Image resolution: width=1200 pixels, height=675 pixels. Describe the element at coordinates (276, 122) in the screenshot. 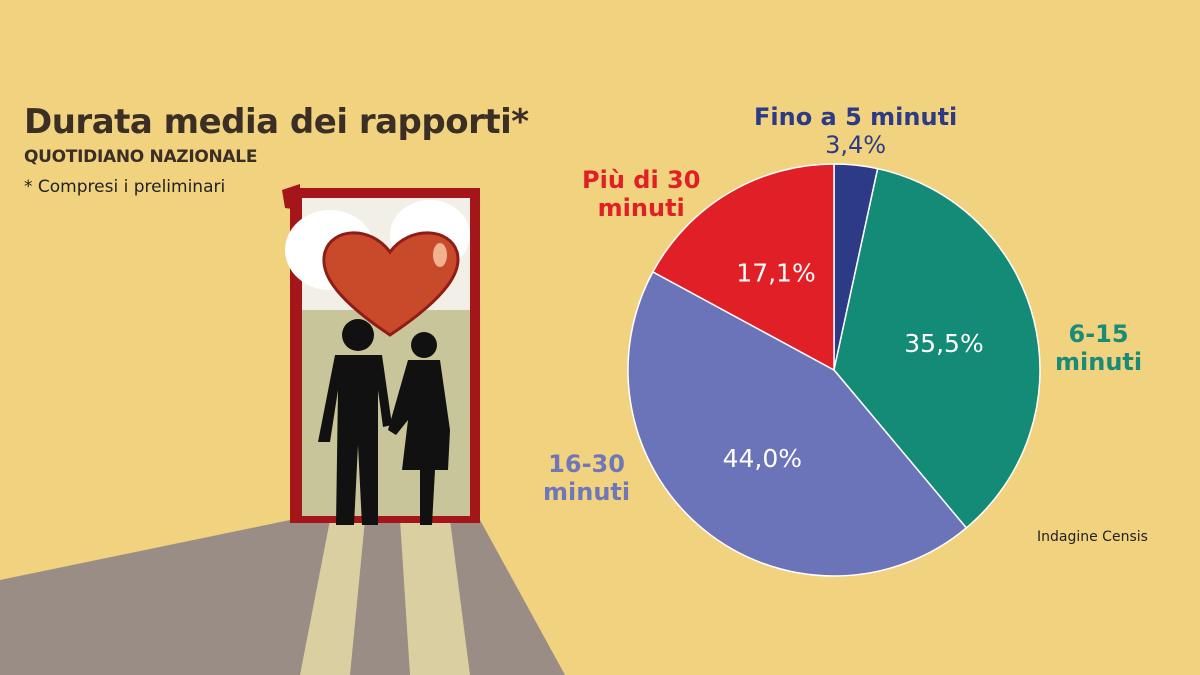

I see `chart-title: Durata media dei rapporti*` at that location.